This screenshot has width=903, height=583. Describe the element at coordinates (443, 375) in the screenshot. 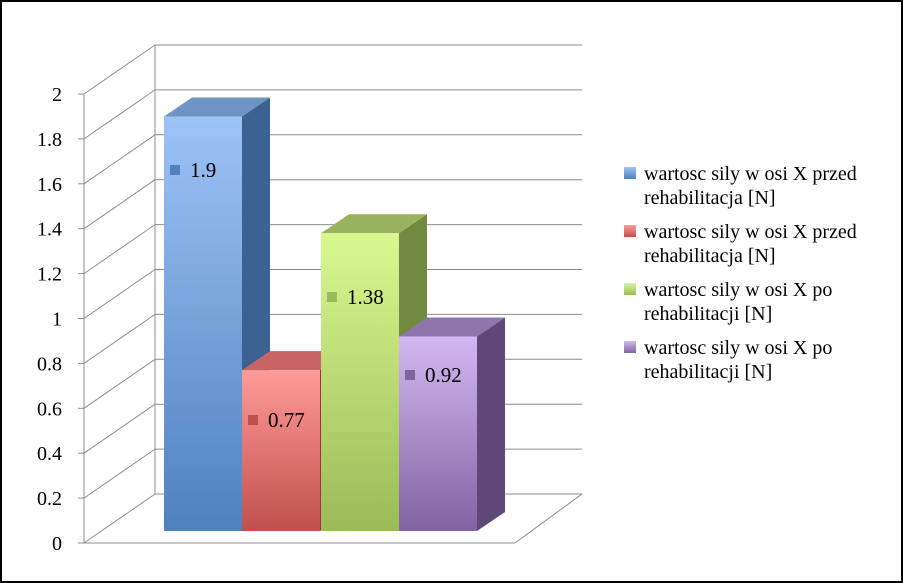

I see `data-label-3: 0.92` at that location.